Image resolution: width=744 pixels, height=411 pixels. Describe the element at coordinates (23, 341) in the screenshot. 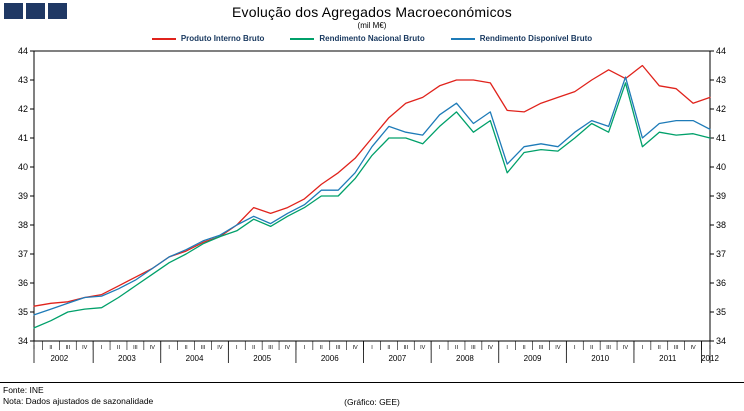

I see `y-tick-label-left: 34` at that location.